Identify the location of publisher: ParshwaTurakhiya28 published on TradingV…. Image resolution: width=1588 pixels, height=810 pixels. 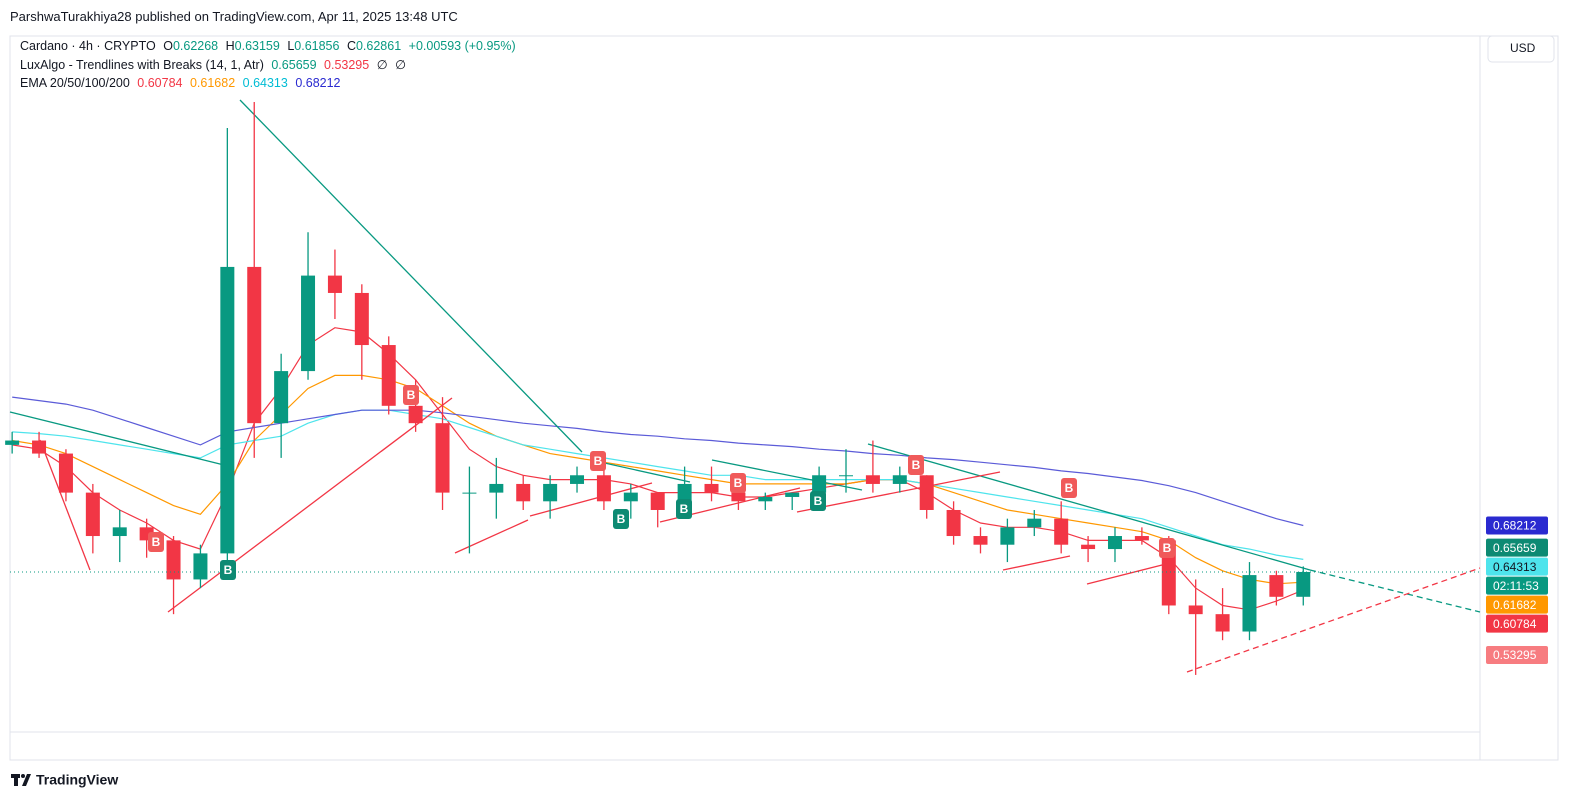
(234, 16).